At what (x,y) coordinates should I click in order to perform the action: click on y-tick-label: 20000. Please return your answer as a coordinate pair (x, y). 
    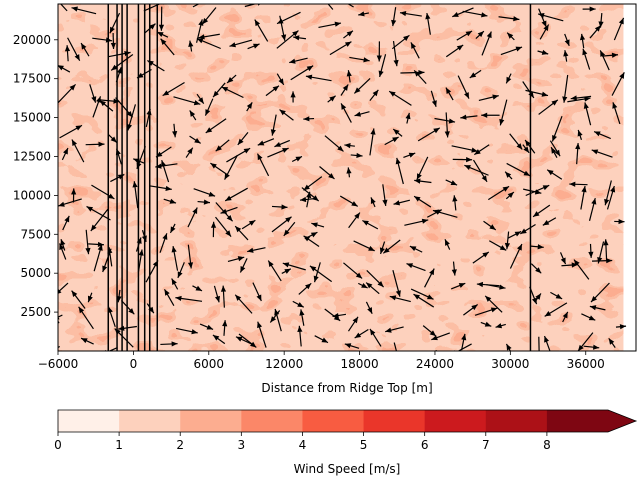
    Looking at the image, I should click on (32, 40).